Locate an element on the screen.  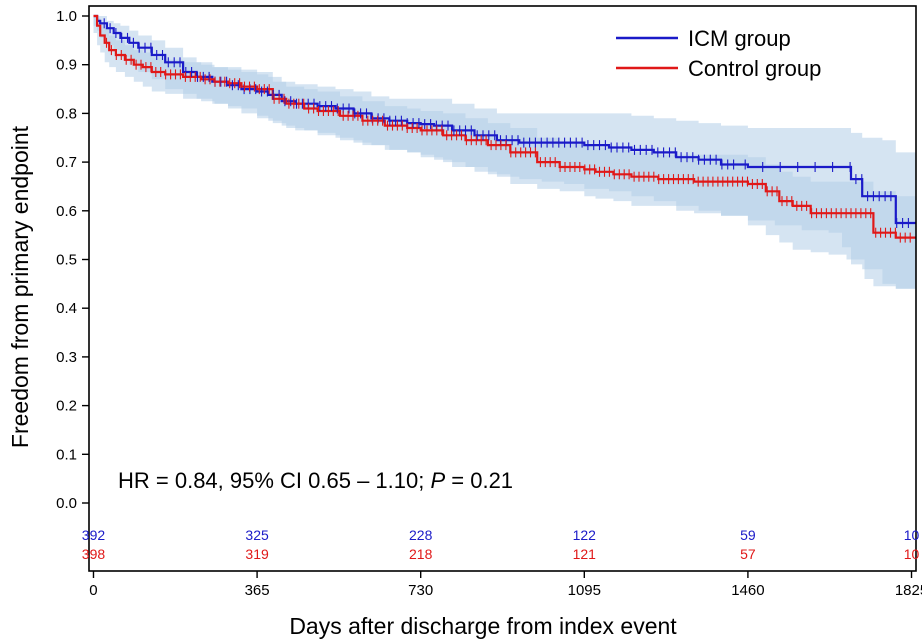
legend-label-control: Control group is located at coordinates (754, 68).